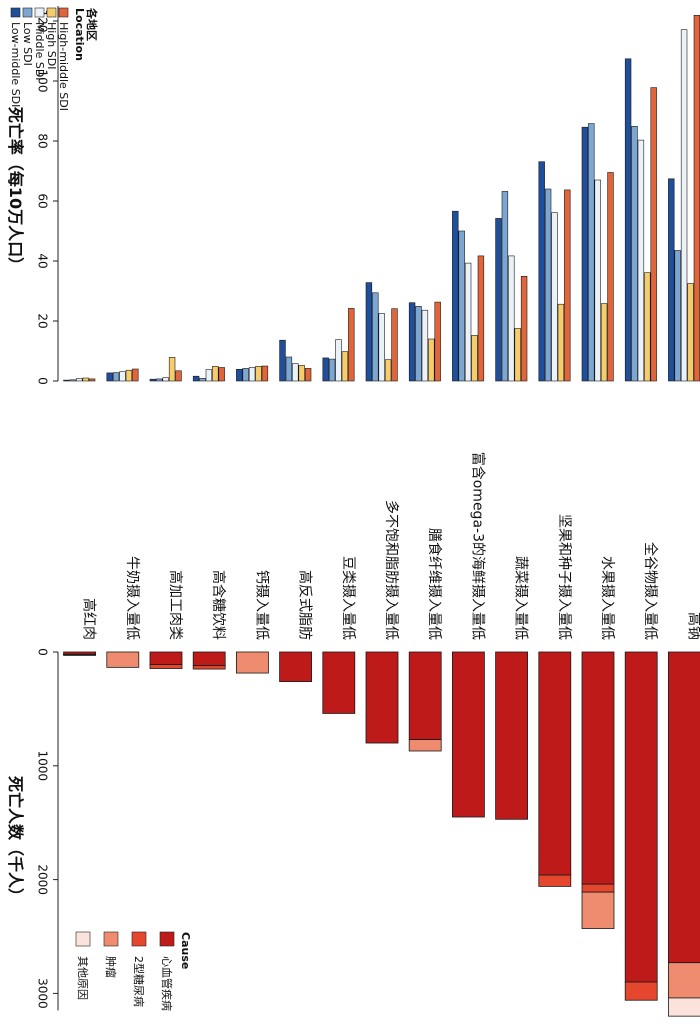 This screenshot has width=700, height=1033. I want to click on rate-legend-title-zh: 各地区, so click(92, 24).